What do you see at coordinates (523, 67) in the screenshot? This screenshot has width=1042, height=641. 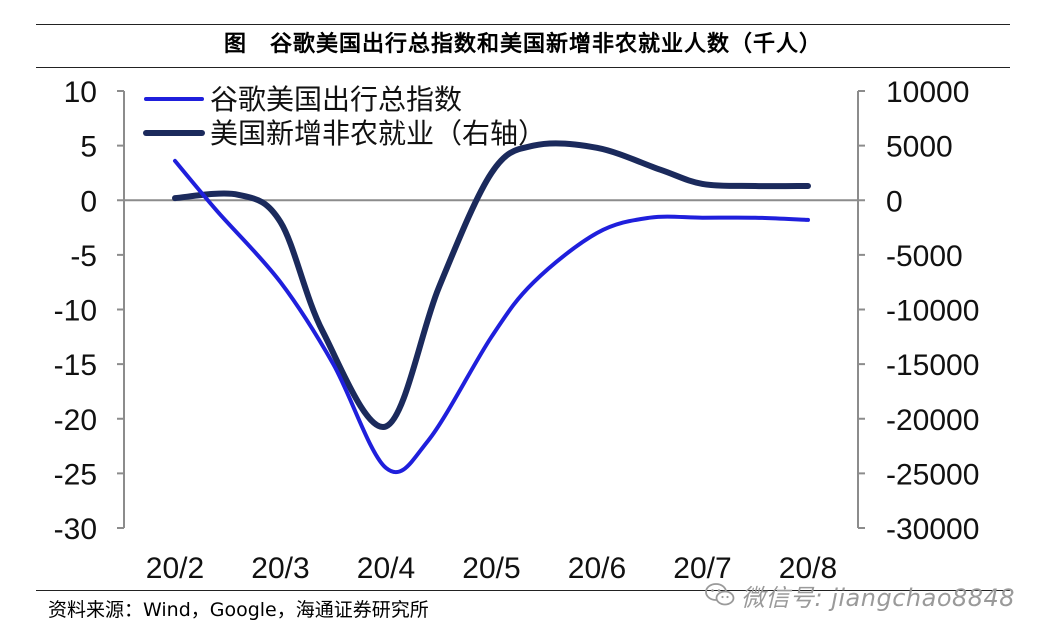 I see `title-rule` at bounding box center [523, 67].